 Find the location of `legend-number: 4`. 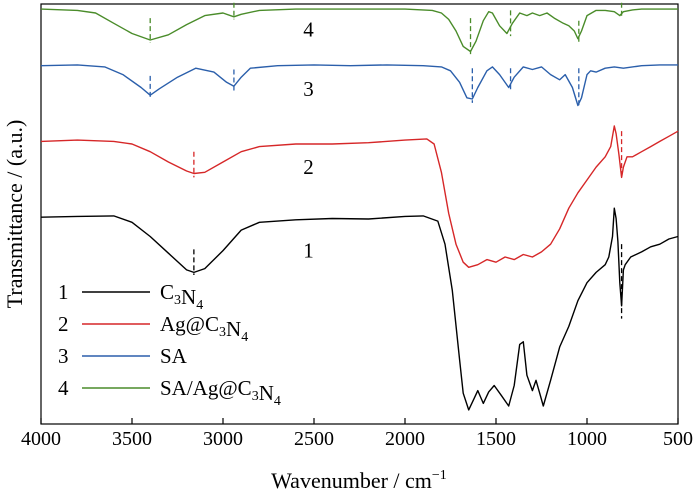

legend-number: 4 is located at coordinates (63, 388).